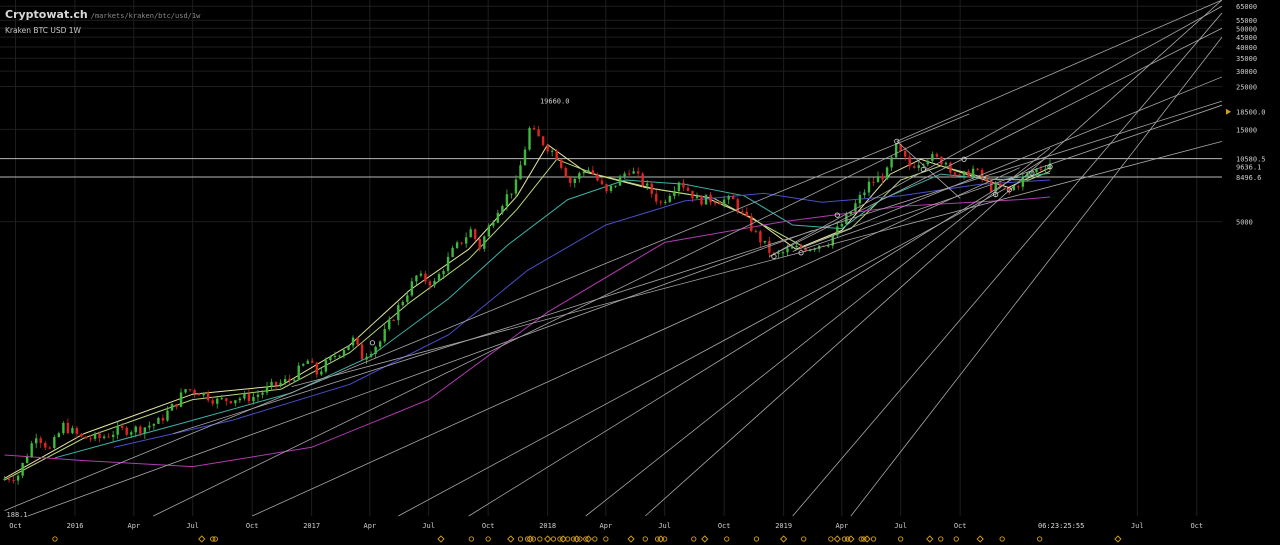 The width and height of the screenshot is (1280, 545). What do you see at coordinates (192, 526) in the screenshot?
I see `x-tick-label: Jul` at bounding box center [192, 526].